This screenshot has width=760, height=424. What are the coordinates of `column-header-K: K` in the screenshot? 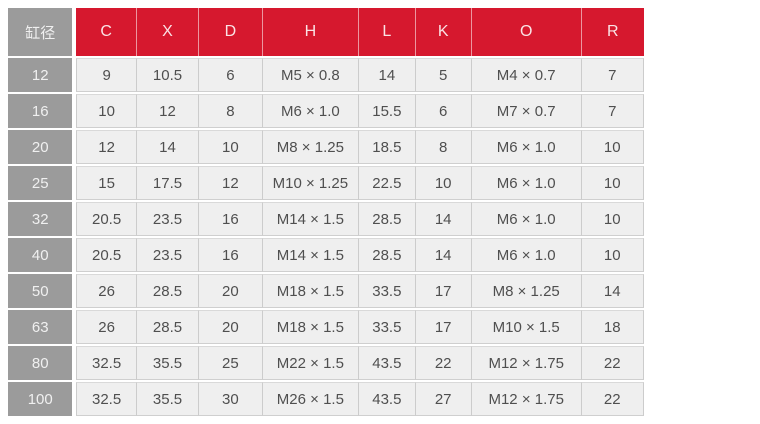 It's located at (443, 32).